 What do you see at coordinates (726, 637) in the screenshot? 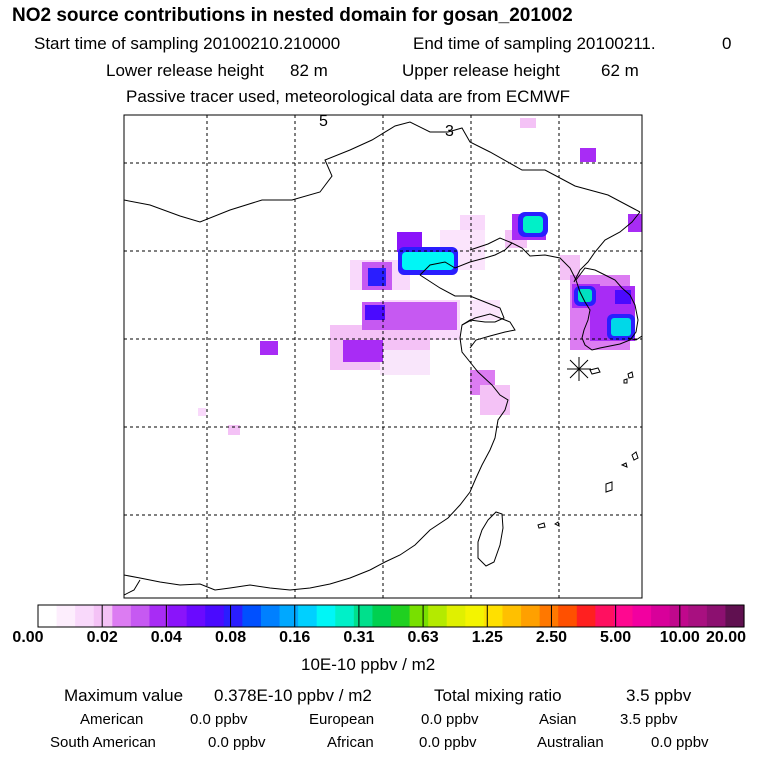
I see `colorbar-tick-label: 20.00` at bounding box center [726, 637].